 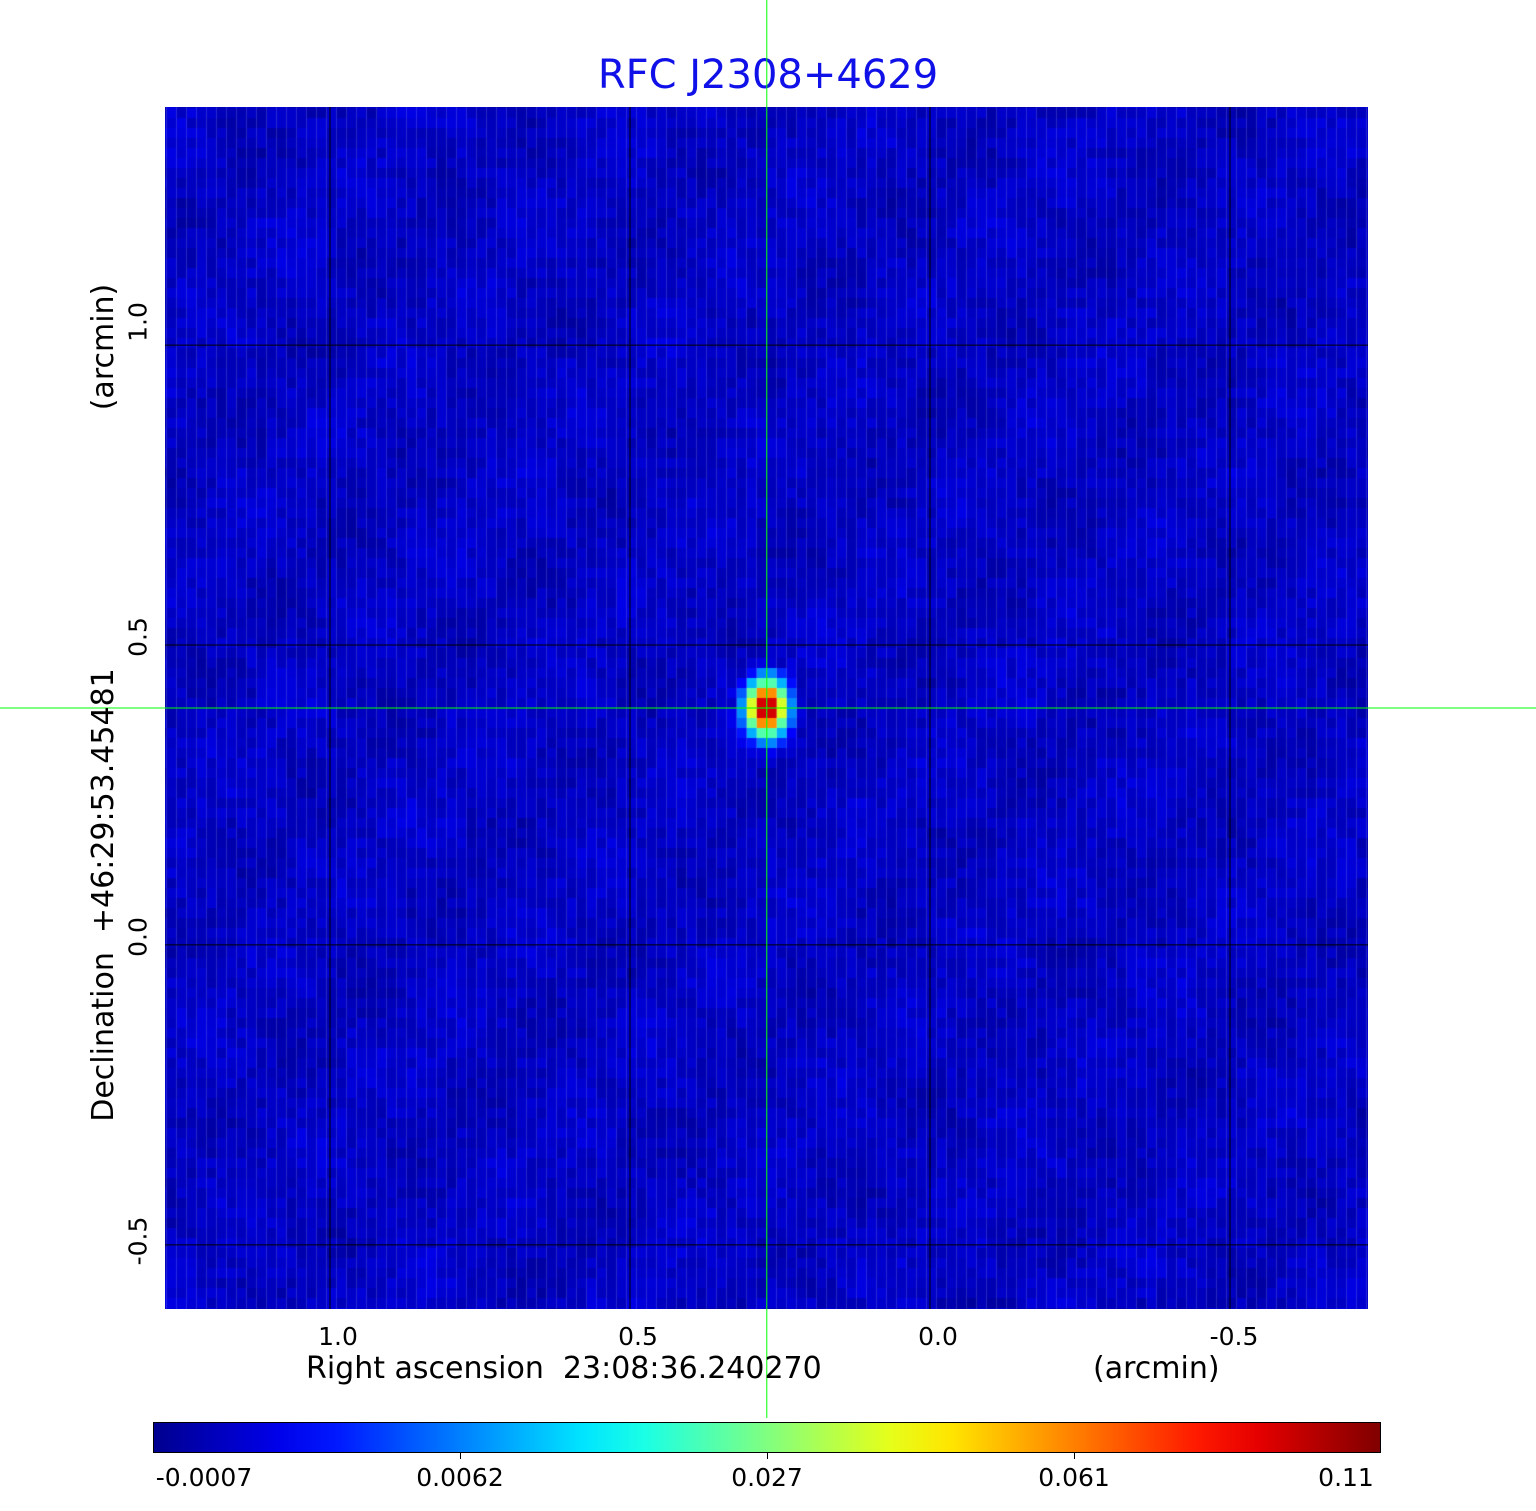 What do you see at coordinates (564, 1368) in the screenshot?
I see `x-axis-label: Right ascension 23:08:36.240270` at bounding box center [564, 1368].